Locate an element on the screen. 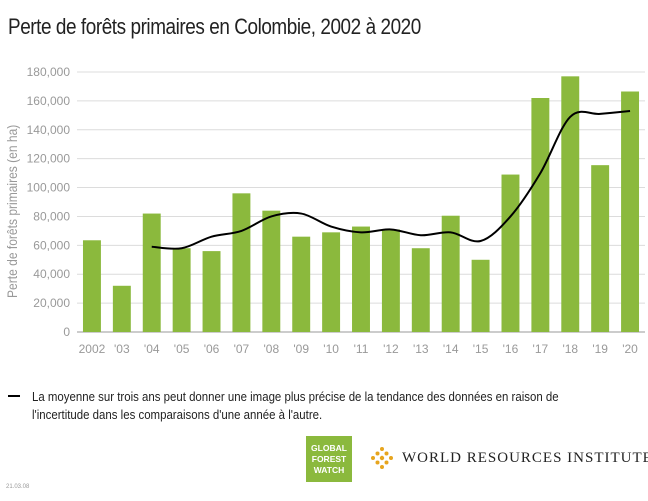 The width and height of the screenshot is (648, 501). x-tick-label: '14 is located at coordinates (451, 349).